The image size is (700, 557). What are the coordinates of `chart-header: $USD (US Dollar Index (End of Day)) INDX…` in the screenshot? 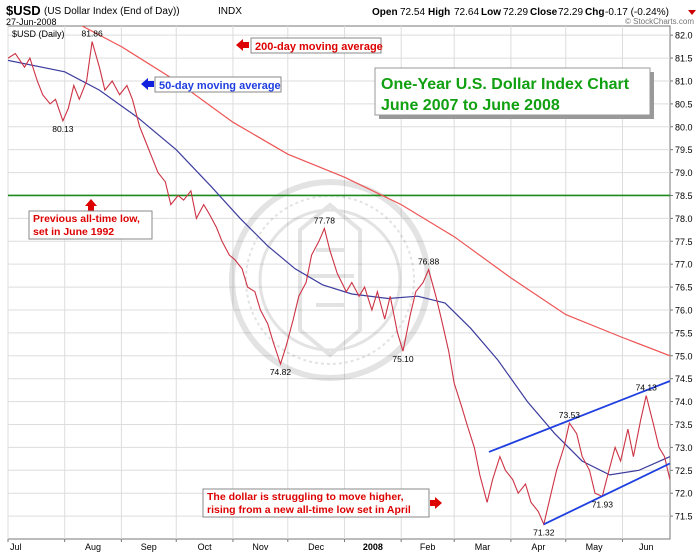 It's located at (351, 15).